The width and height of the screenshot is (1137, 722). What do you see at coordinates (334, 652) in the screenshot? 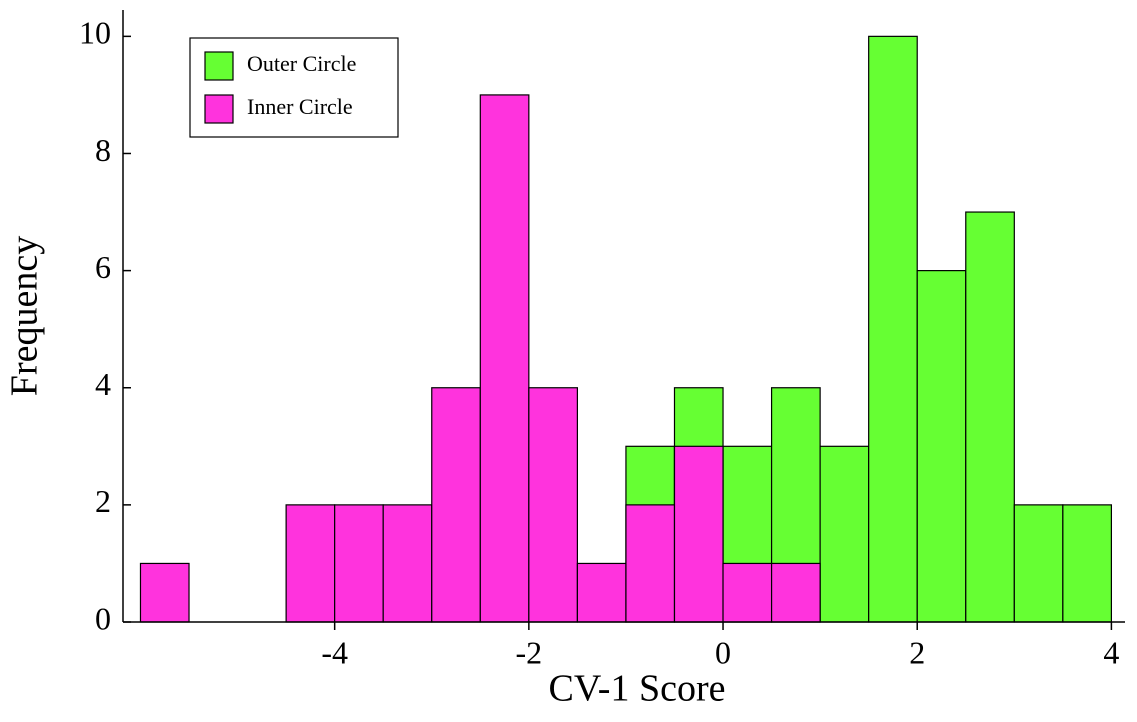
I see `x-tick-label: -4` at bounding box center [334, 652].